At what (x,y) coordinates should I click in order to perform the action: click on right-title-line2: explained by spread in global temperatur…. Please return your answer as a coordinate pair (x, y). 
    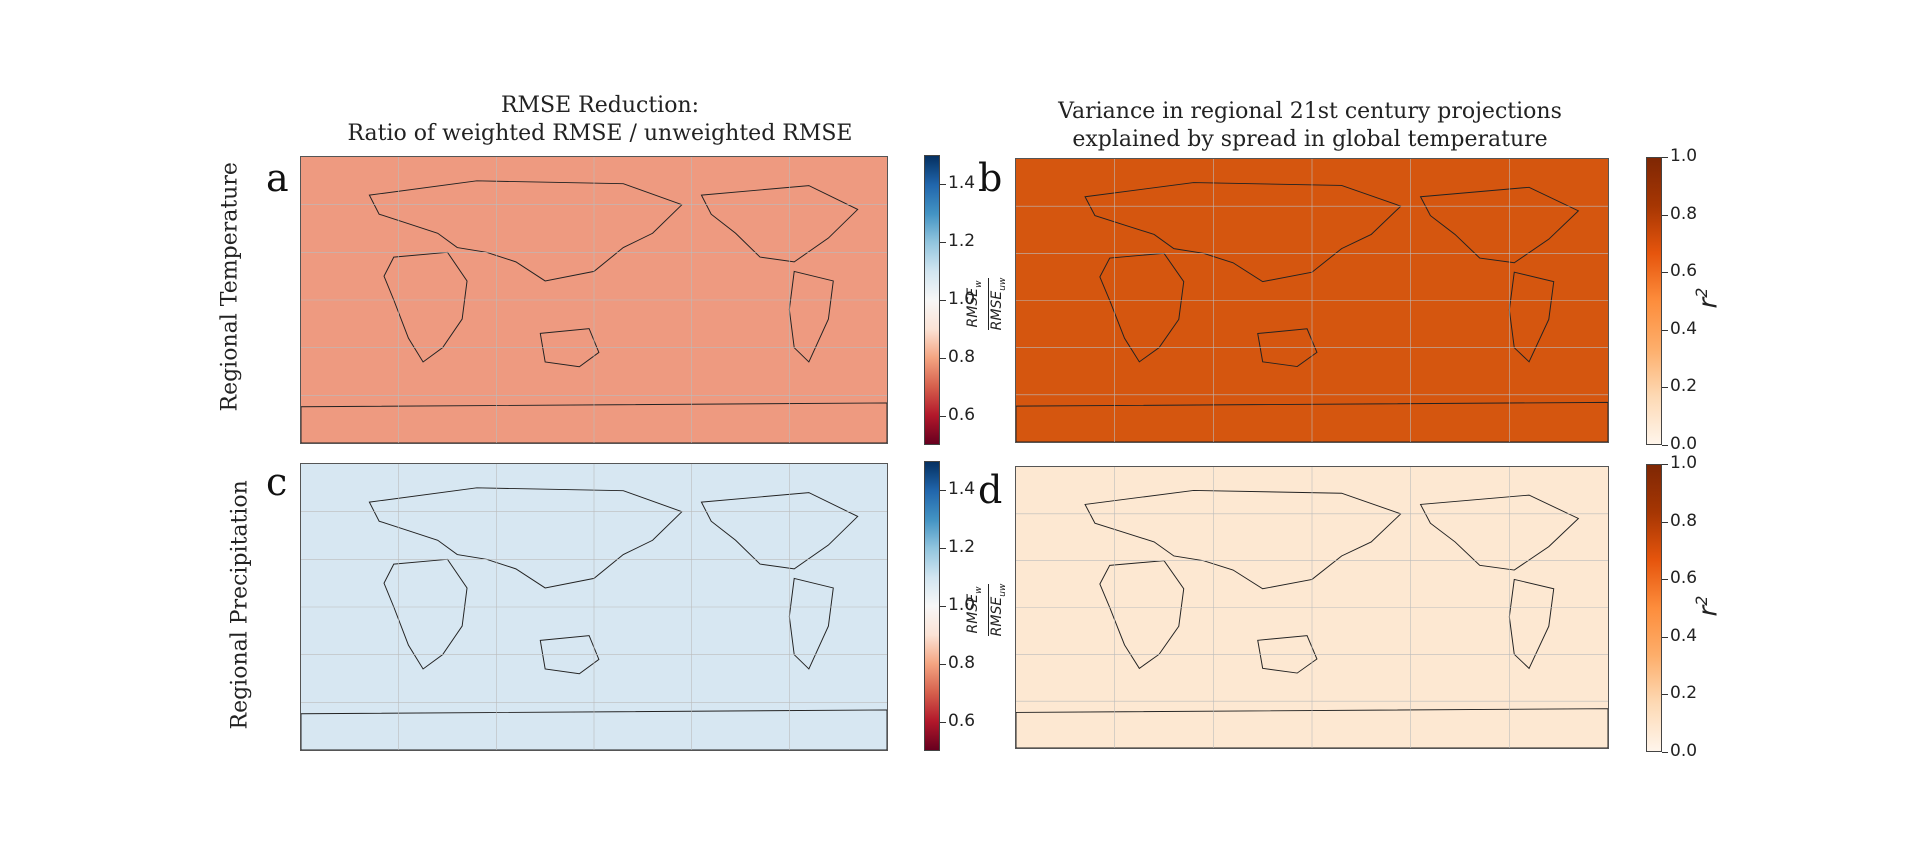
    Looking at the image, I should click on (1310, 139).